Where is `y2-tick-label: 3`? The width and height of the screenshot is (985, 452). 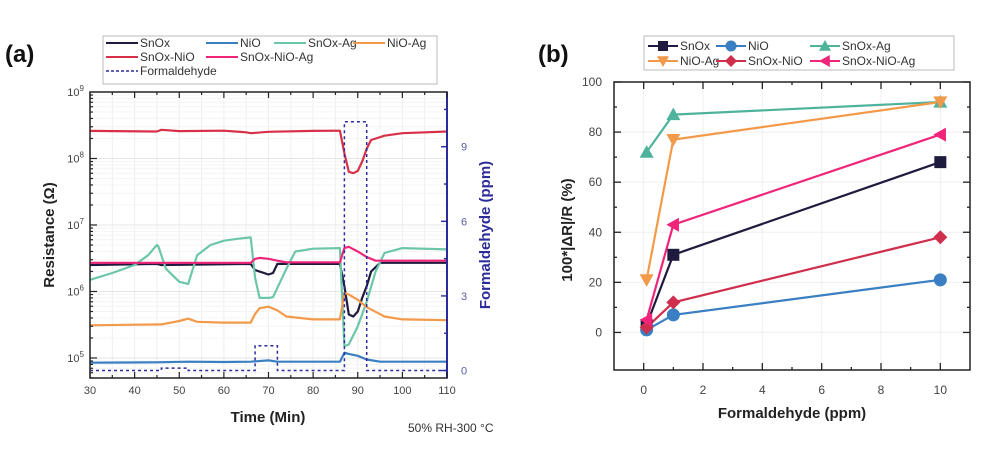 y2-tick-label: 3 is located at coordinates (464, 297).